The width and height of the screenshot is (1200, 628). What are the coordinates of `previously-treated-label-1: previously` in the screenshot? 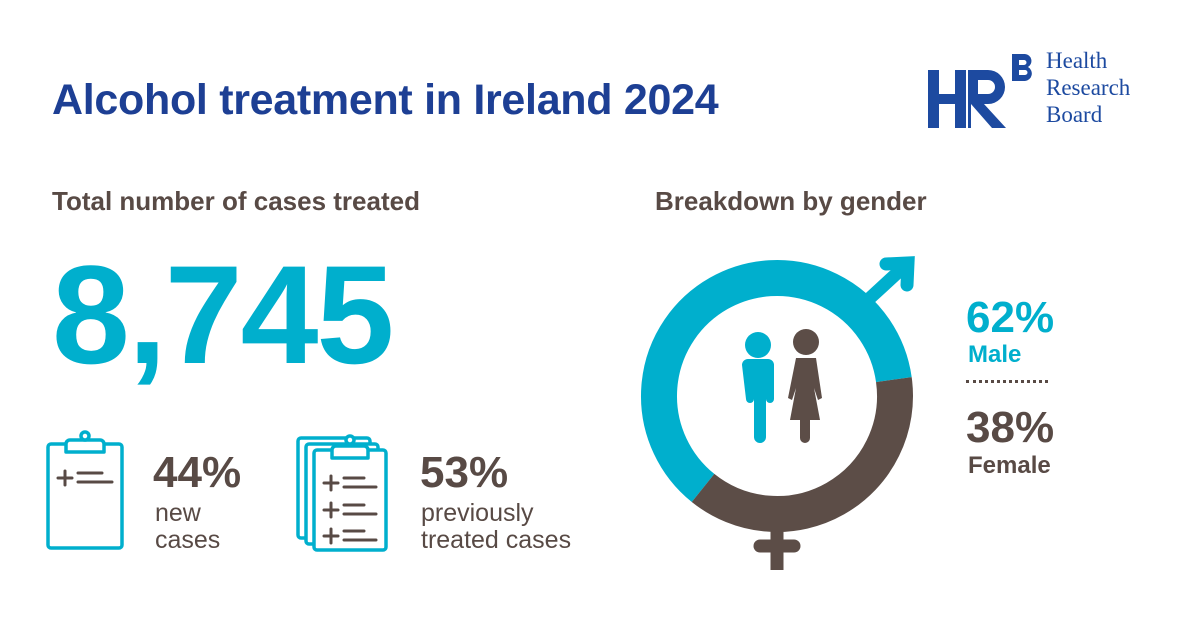 It's located at (477, 513).